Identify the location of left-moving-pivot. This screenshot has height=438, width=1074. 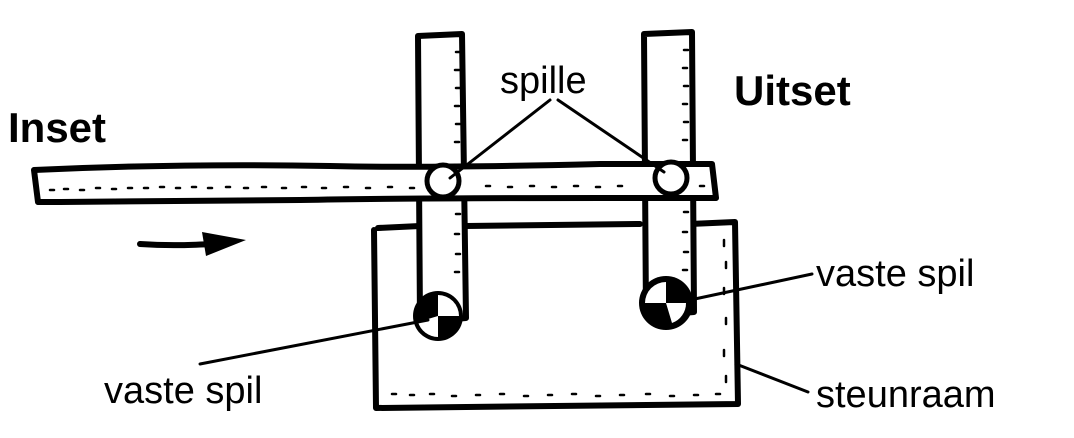
(443, 181).